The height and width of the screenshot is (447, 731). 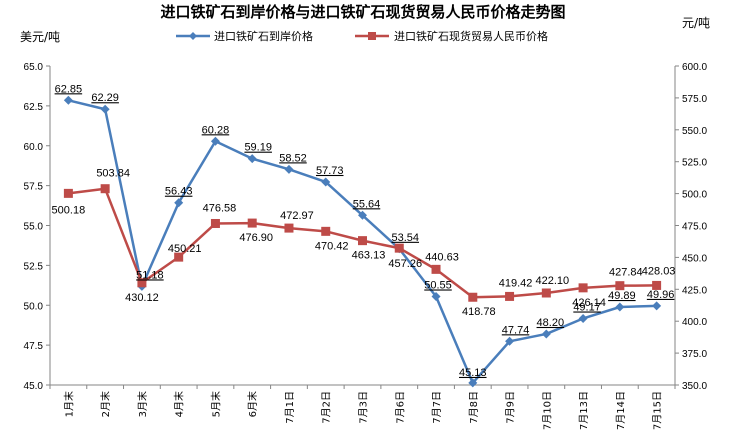 I want to click on data-label-cif-price: 49.96, so click(x=661, y=295).